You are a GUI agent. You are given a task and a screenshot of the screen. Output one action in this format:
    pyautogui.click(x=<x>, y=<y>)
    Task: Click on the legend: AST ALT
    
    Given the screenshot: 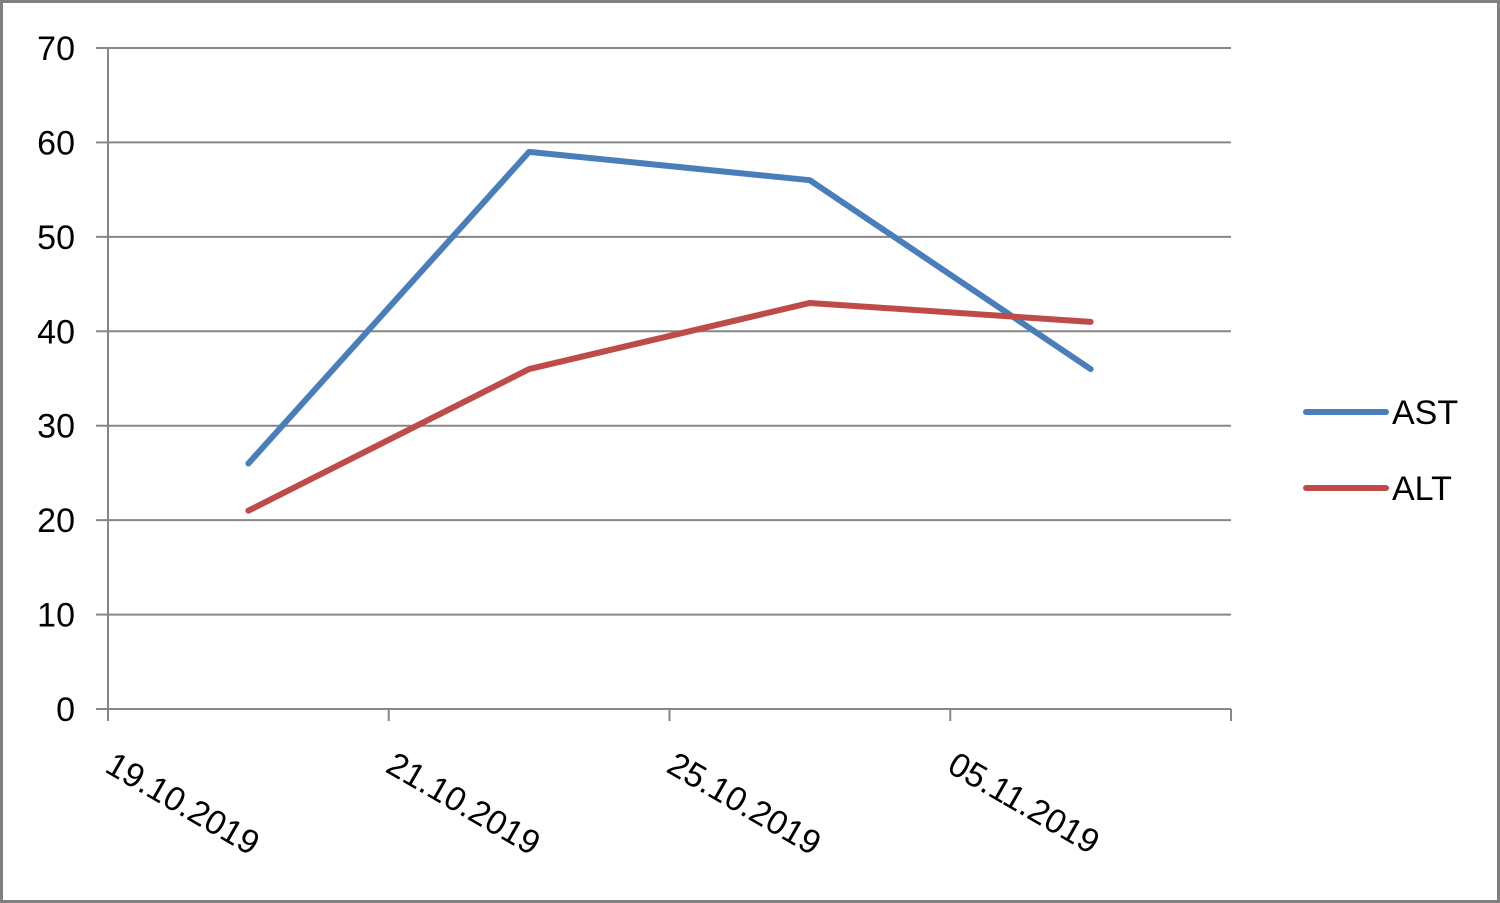 What is the action you would take?
    pyautogui.click(x=1380, y=451)
    